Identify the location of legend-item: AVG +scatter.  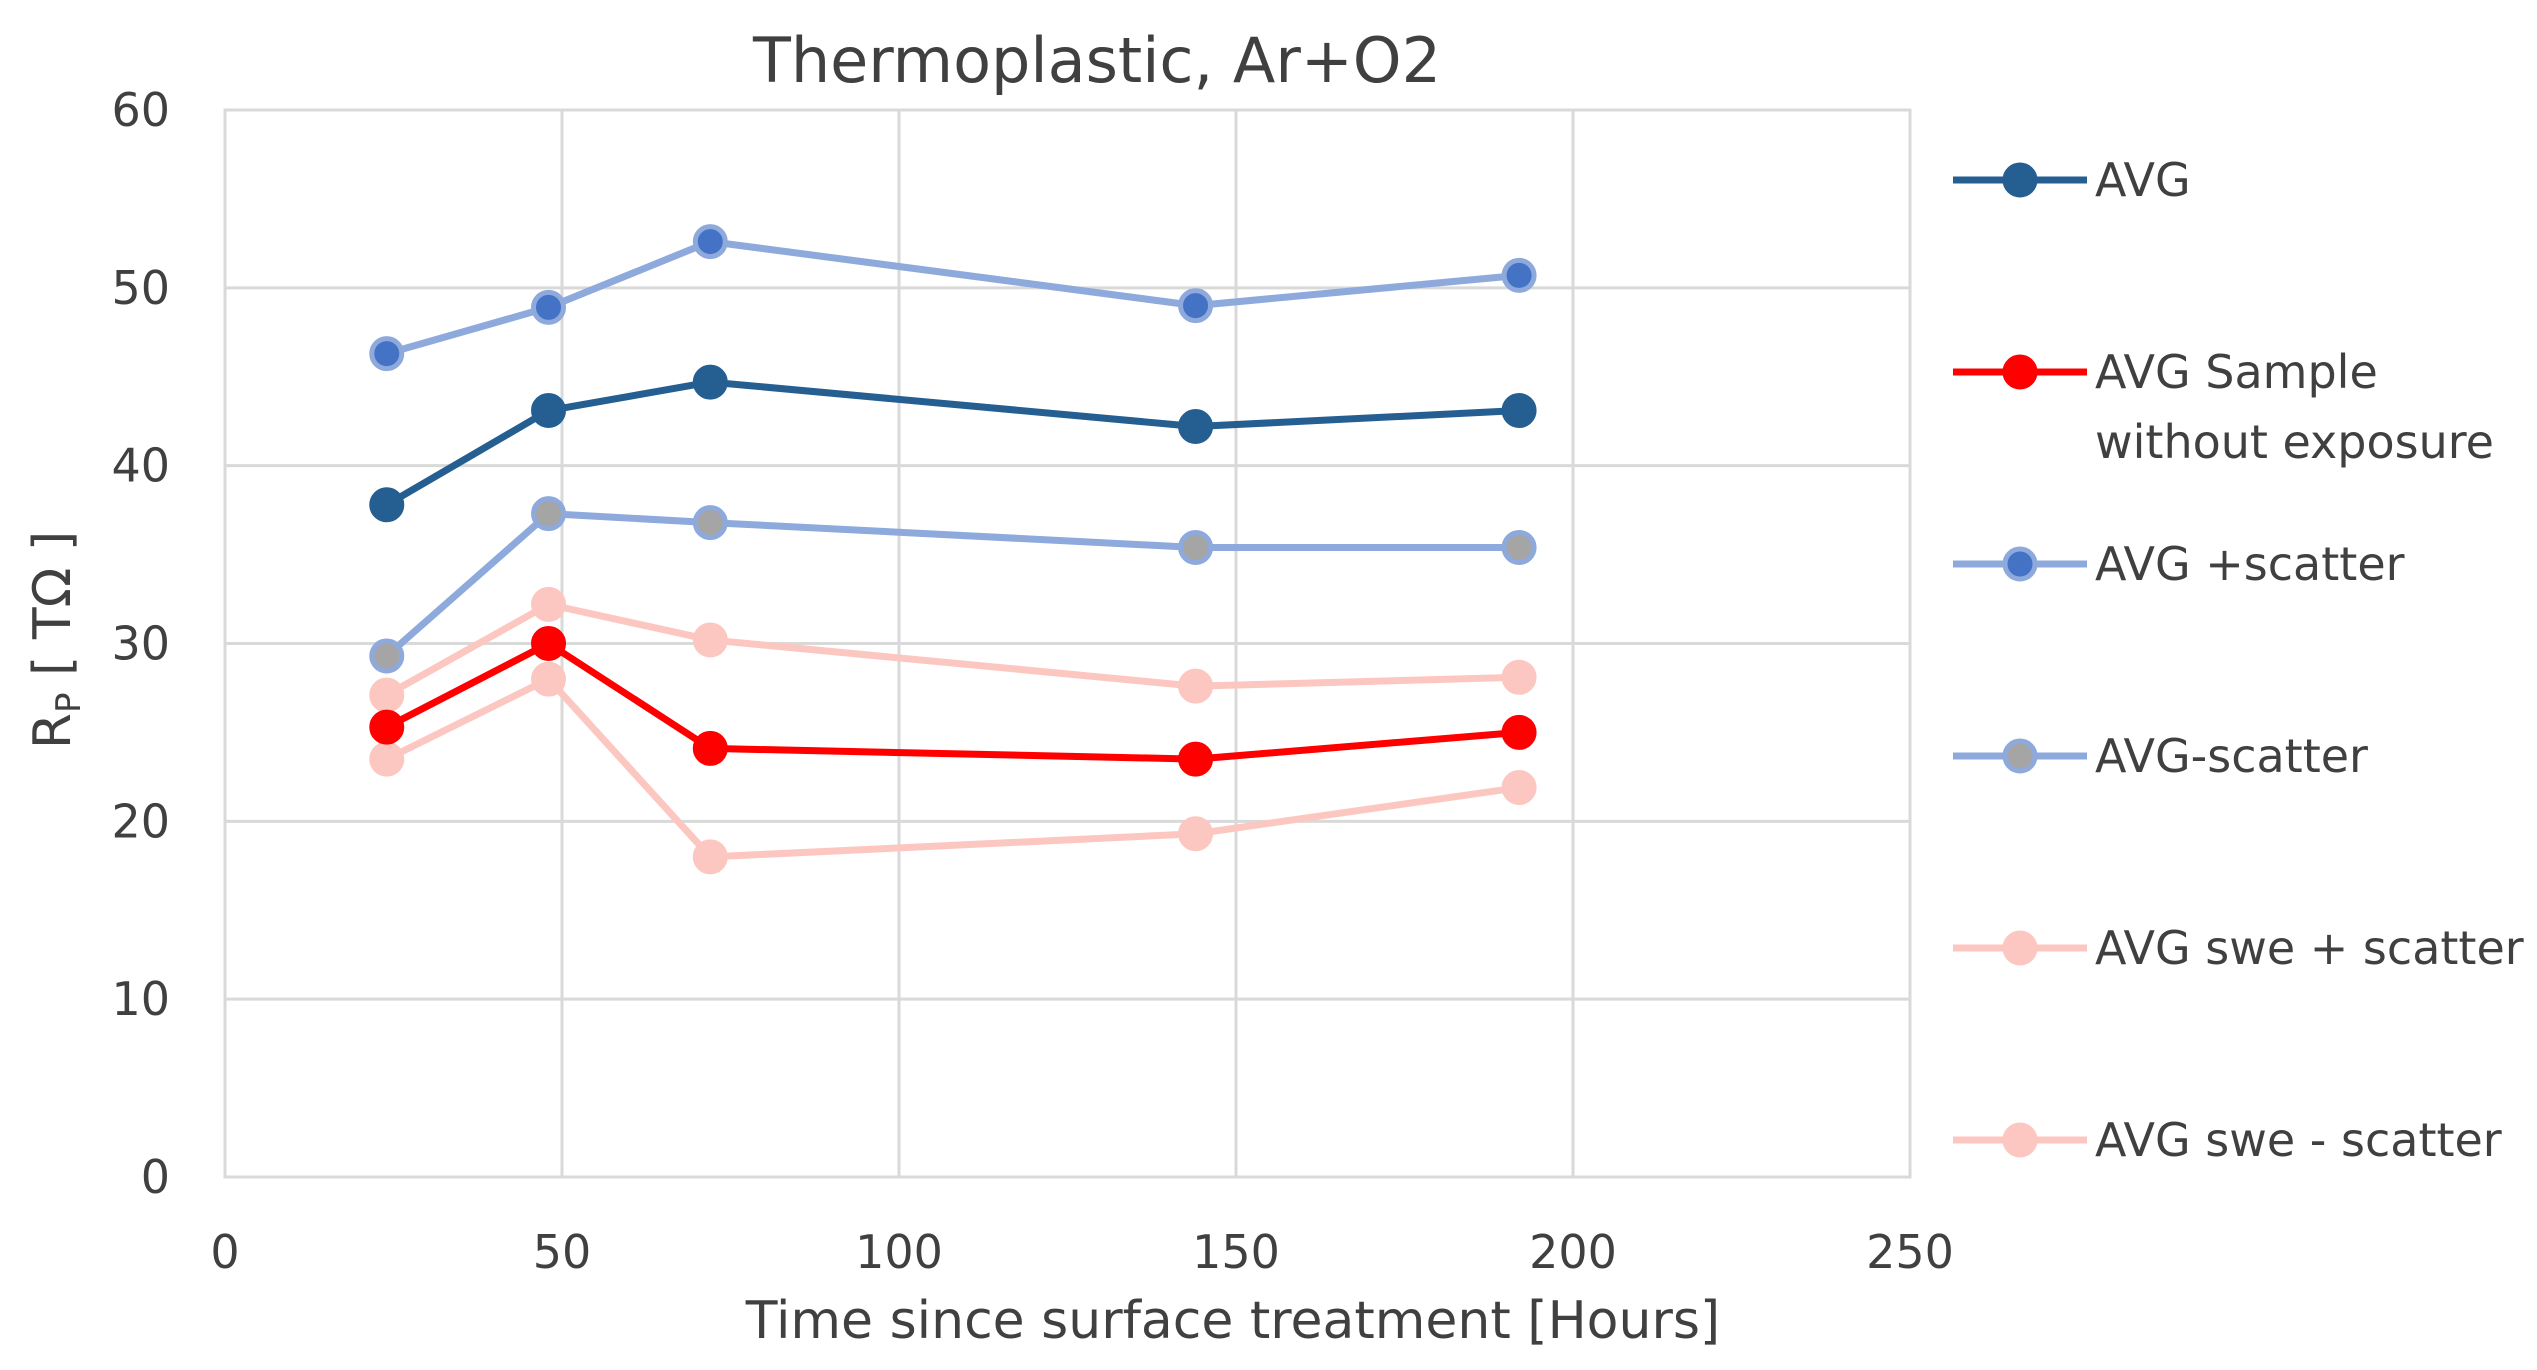
(2179, 564).